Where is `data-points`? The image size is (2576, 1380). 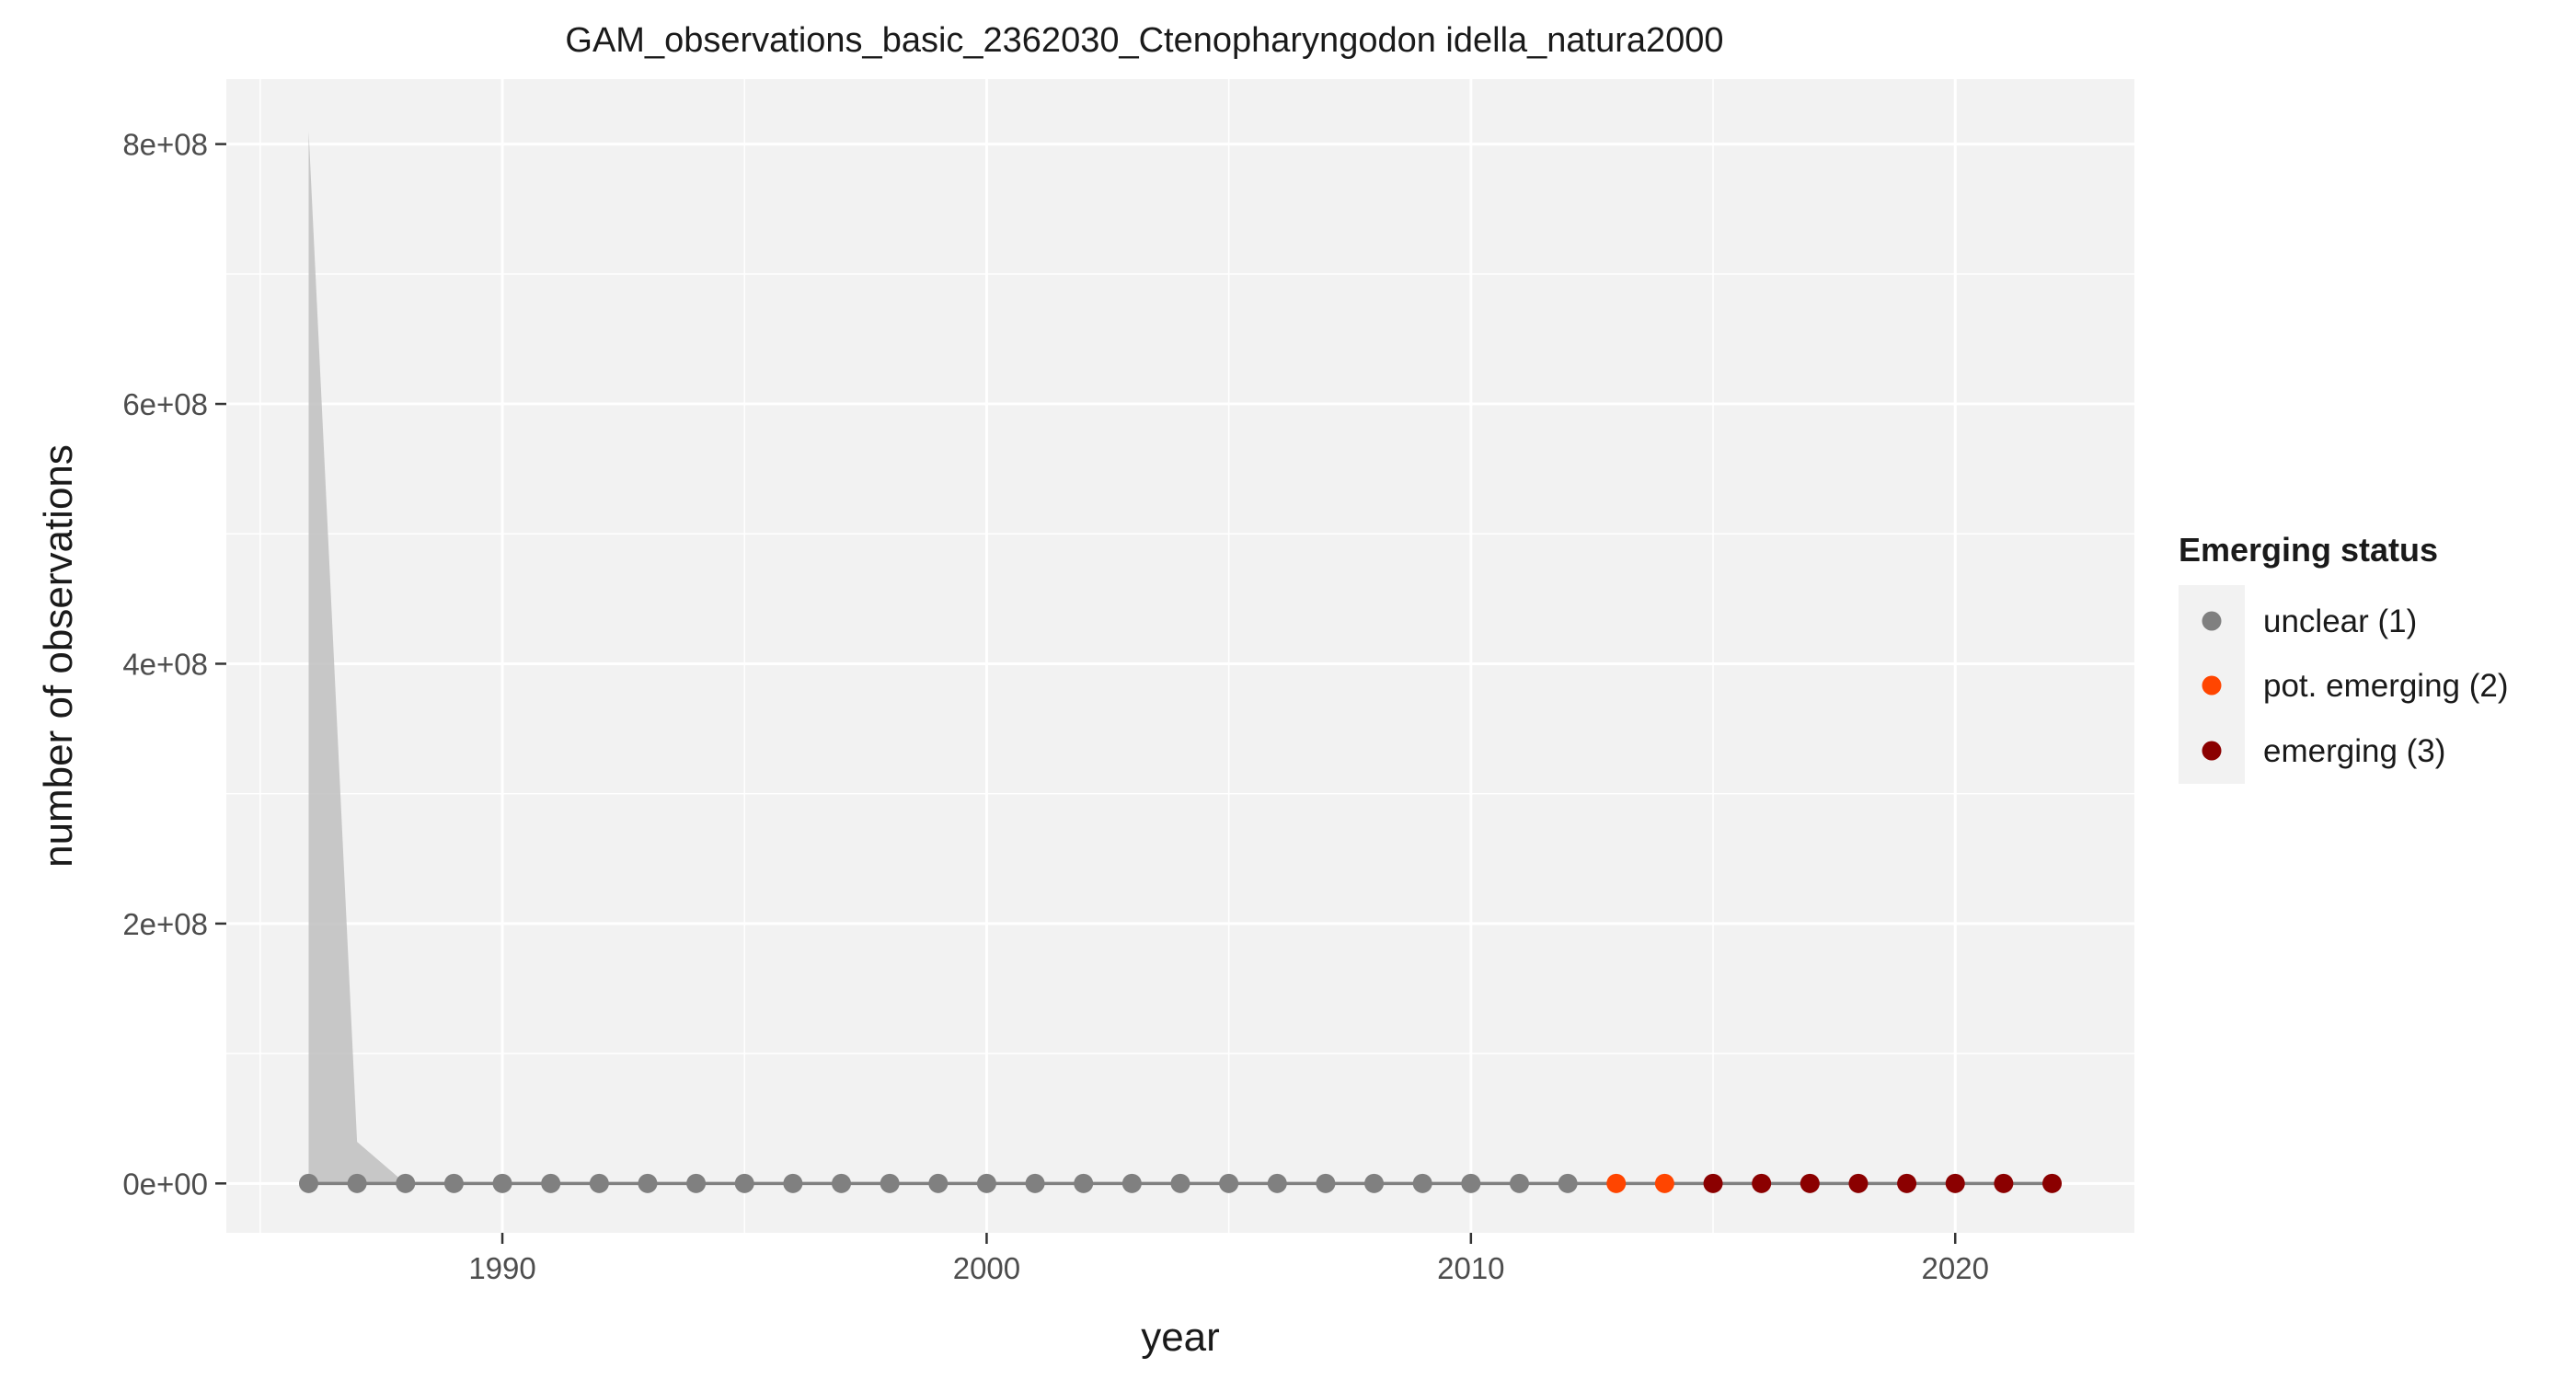 data-points is located at coordinates (1180, 1183).